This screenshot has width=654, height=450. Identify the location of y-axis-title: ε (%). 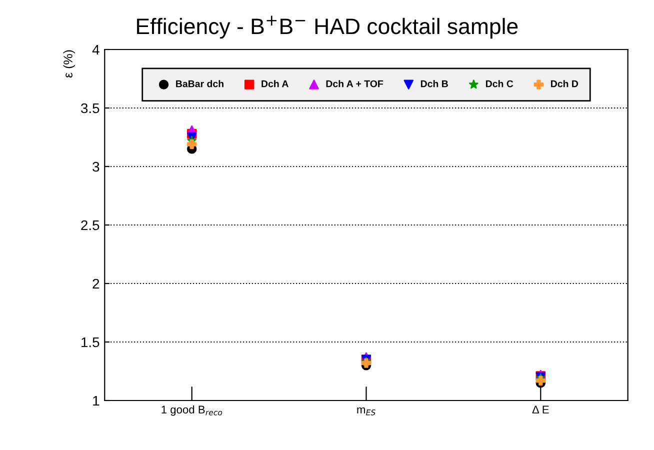
(69, 64).